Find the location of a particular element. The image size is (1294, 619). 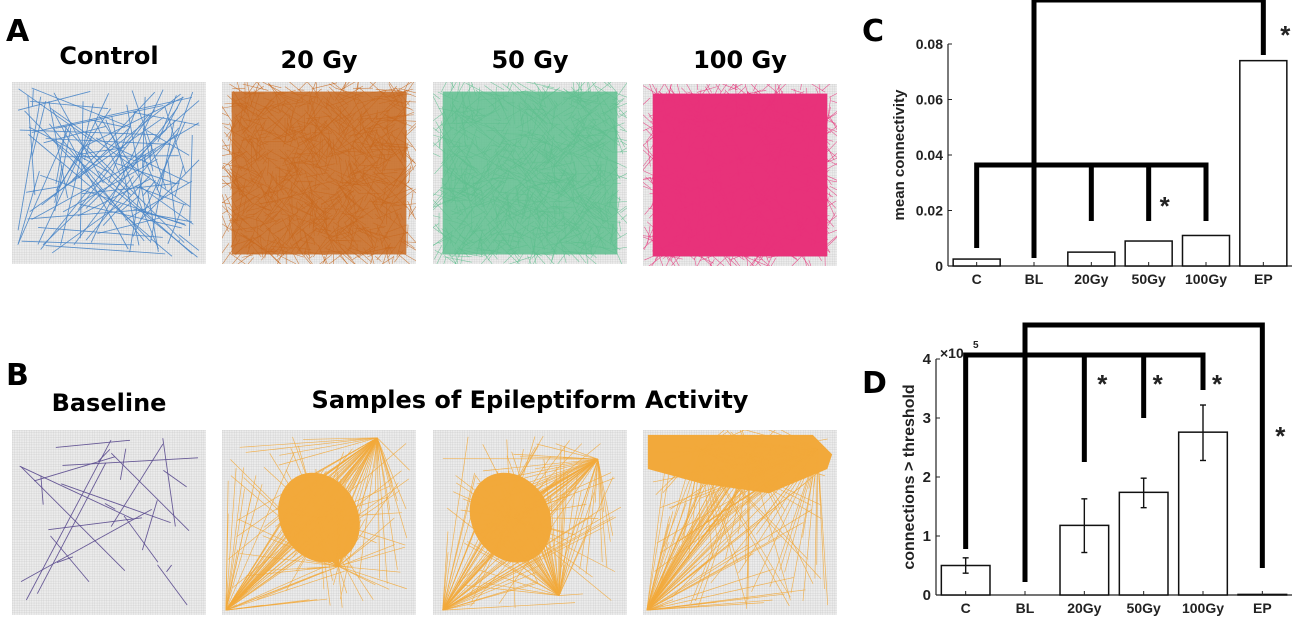

error-bar-20gy is located at coordinates (1084, 526).